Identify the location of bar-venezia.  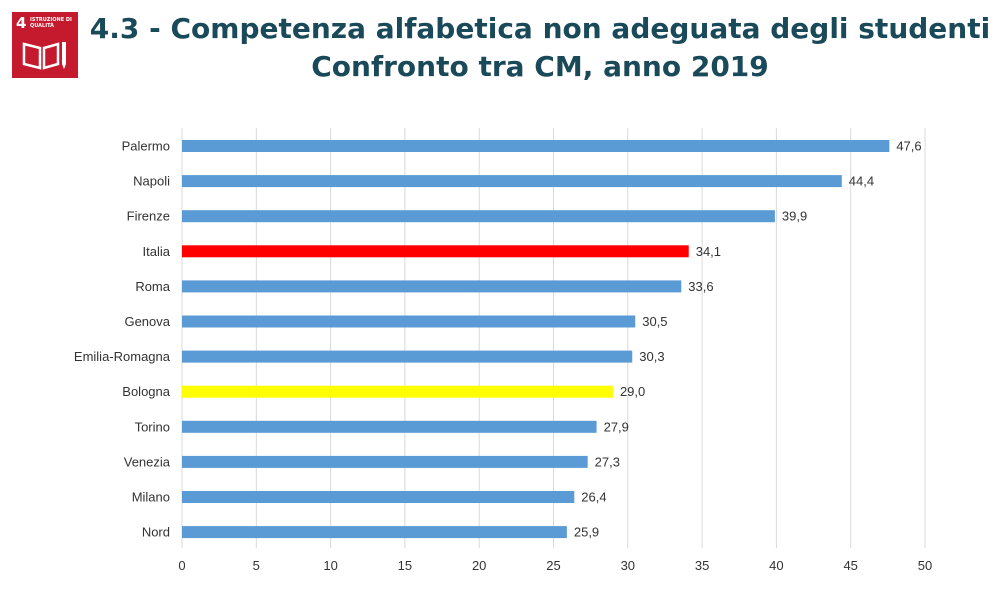
(385, 461).